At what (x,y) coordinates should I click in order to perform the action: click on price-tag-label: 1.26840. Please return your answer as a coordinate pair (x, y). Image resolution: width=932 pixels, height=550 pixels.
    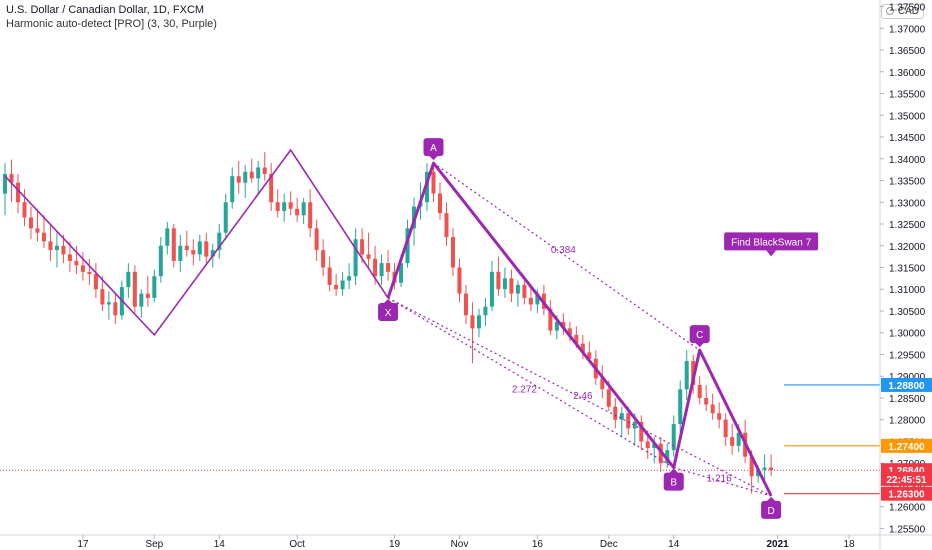
    Looking at the image, I should click on (906, 471).